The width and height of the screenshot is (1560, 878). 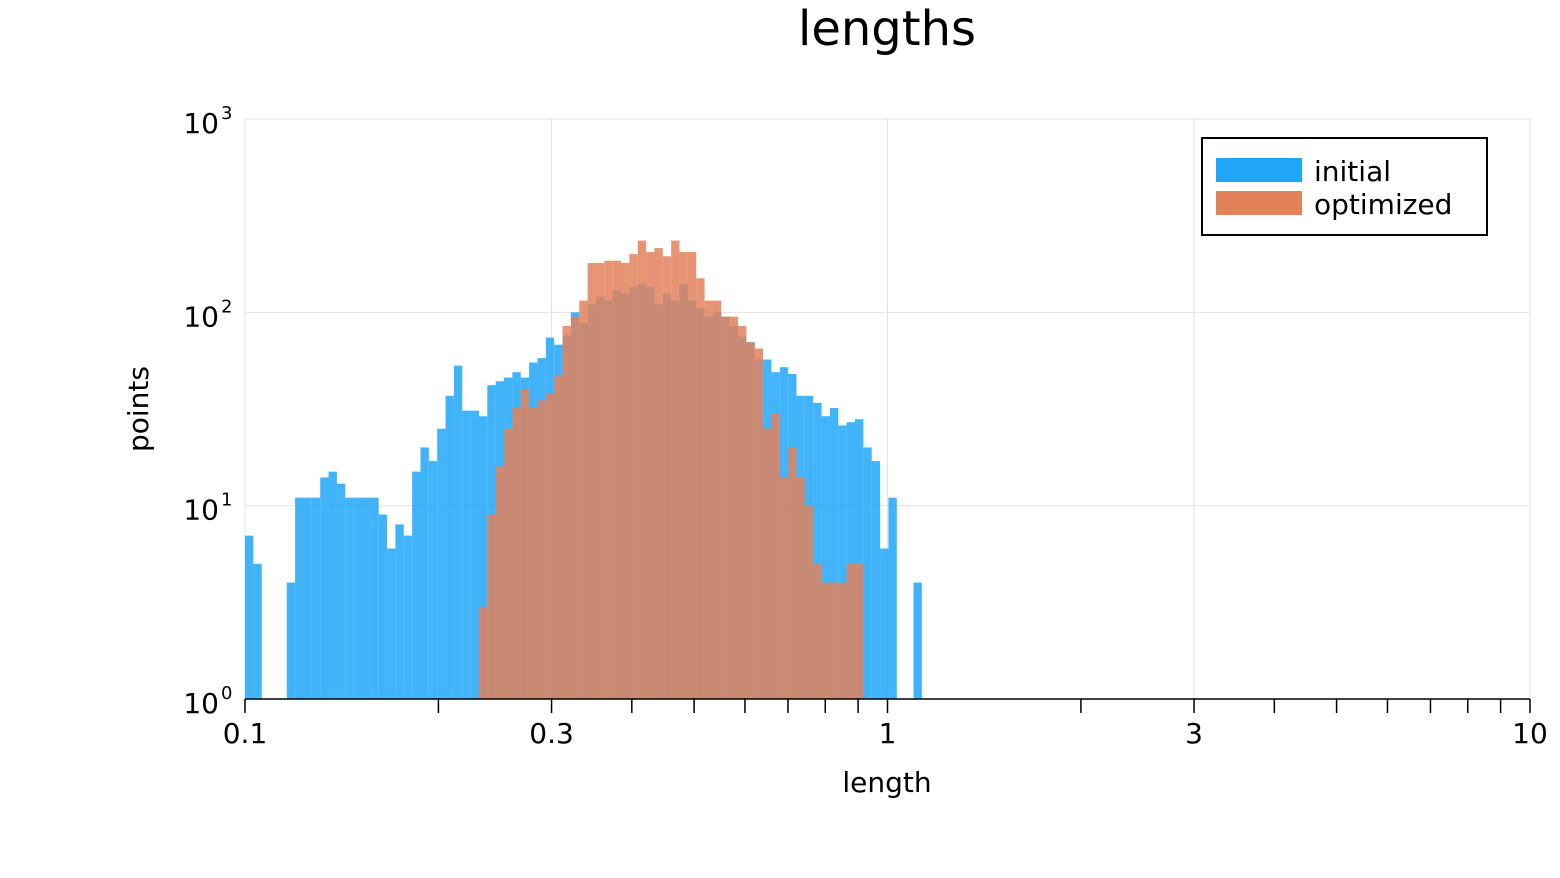 What do you see at coordinates (551, 733) in the screenshot?
I see `x-tick-label: 0.3` at bounding box center [551, 733].